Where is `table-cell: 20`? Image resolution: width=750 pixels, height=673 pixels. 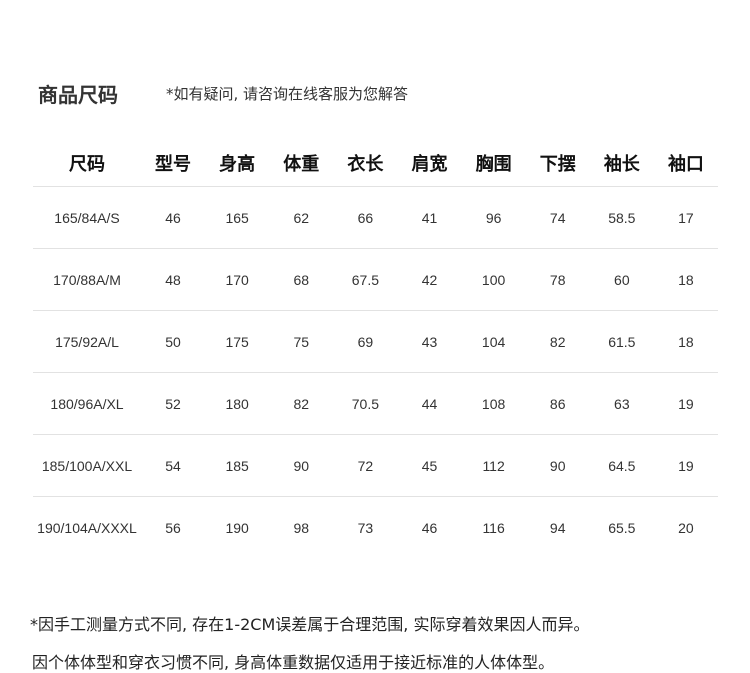 table-cell: 20 is located at coordinates (686, 527).